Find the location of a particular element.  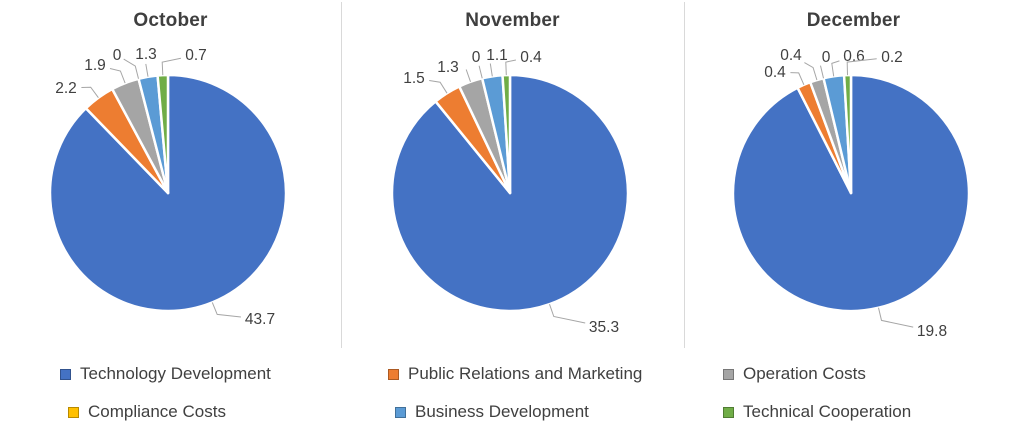

chart-title-december: December is located at coordinates (853, 20).